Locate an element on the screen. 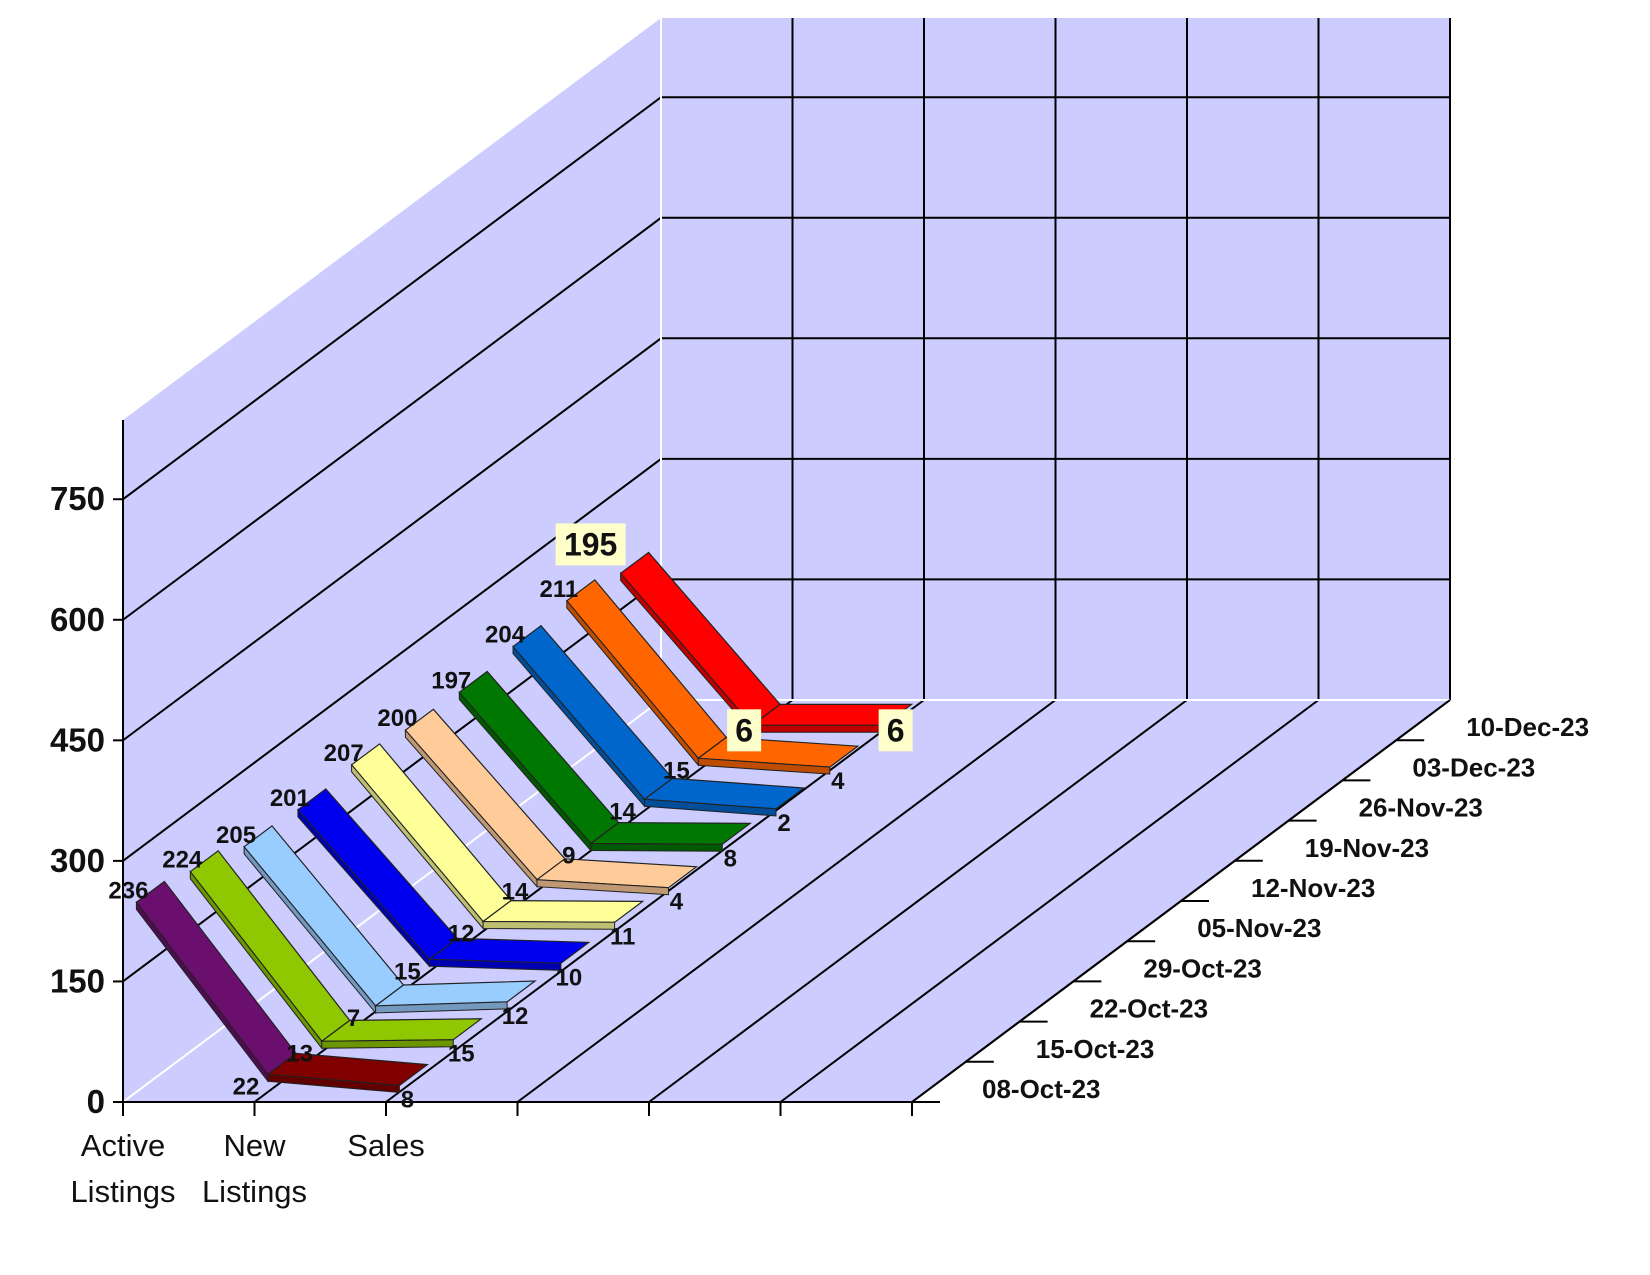 This screenshot has height=1275, width=1650. data-label: 200 is located at coordinates (397, 718).